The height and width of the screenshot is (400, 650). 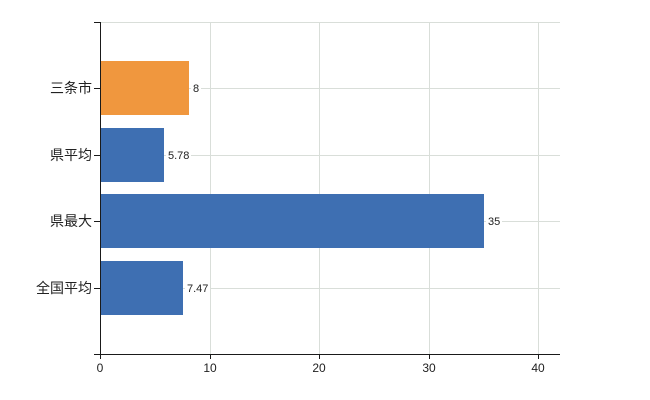 What do you see at coordinates (64, 288) in the screenshot?
I see `category-label: 全国平均` at bounding box center [64, 288].